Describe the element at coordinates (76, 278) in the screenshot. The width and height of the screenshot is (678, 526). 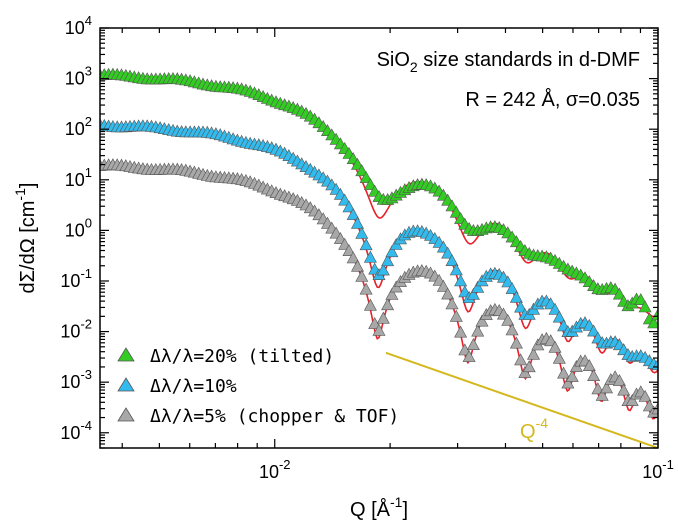
I see `y-tick-label: 10⁻¹` at that location.